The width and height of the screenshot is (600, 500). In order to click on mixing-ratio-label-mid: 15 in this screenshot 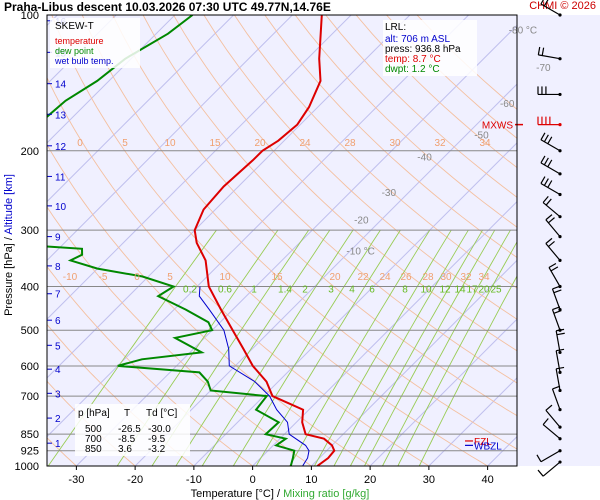, I will do `click(277, 277)`.